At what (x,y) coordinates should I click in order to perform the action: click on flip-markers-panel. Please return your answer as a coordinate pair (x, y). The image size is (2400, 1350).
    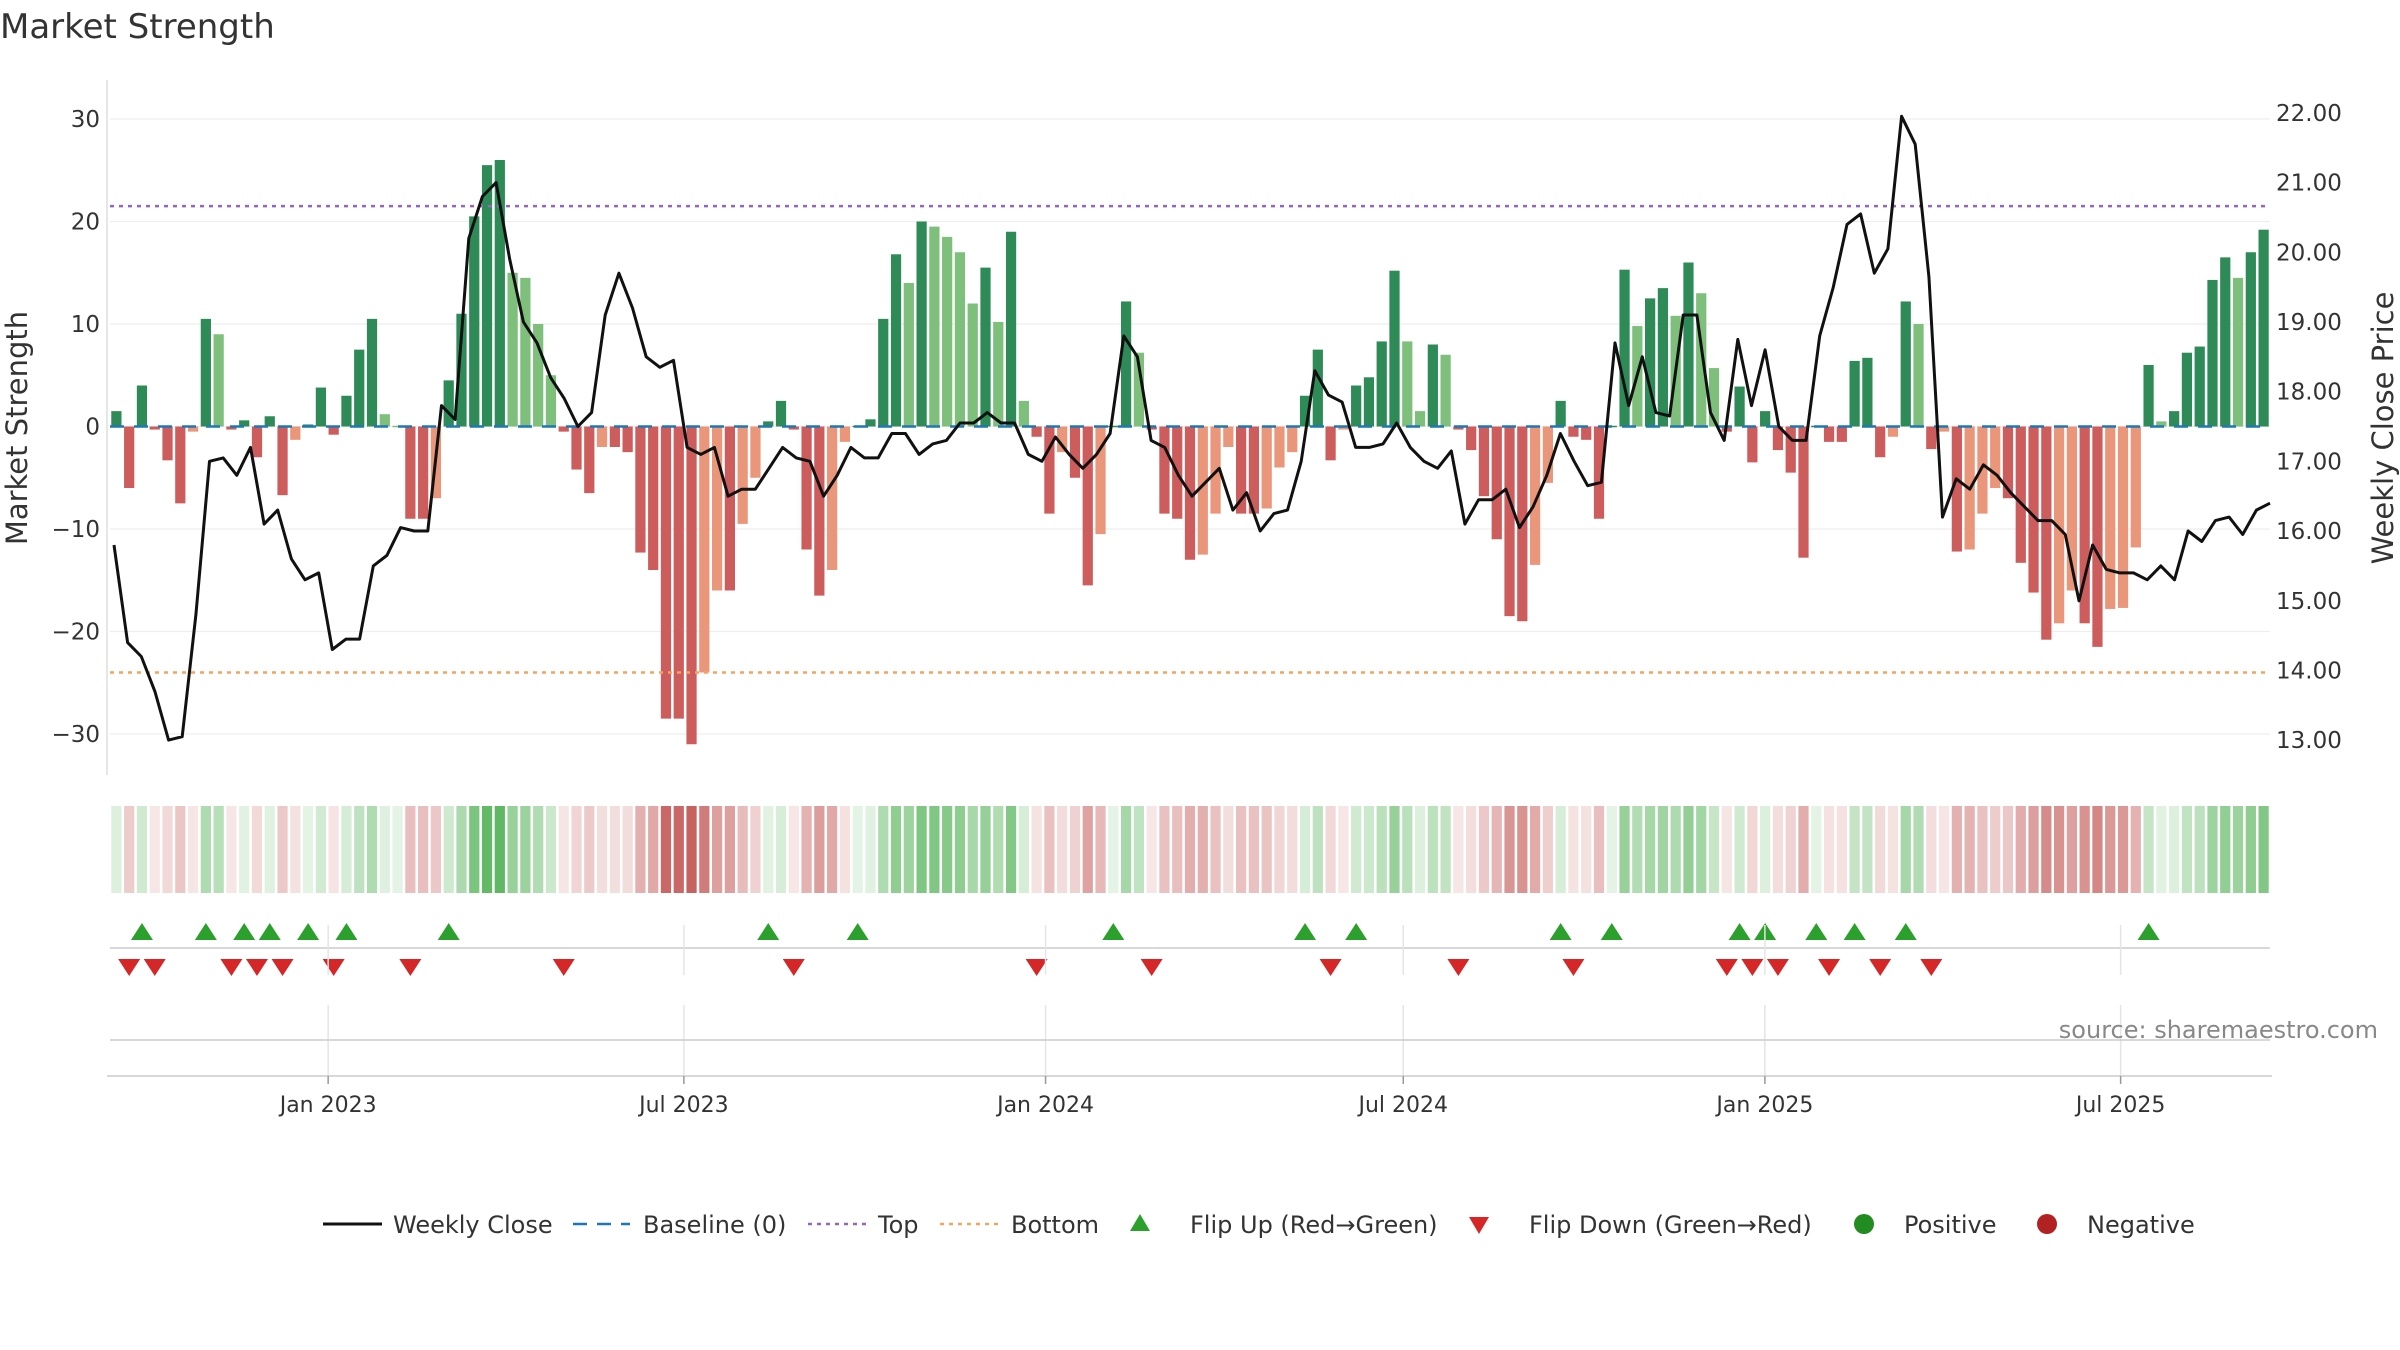
    Looking at the image, I should click on (1139, 949).